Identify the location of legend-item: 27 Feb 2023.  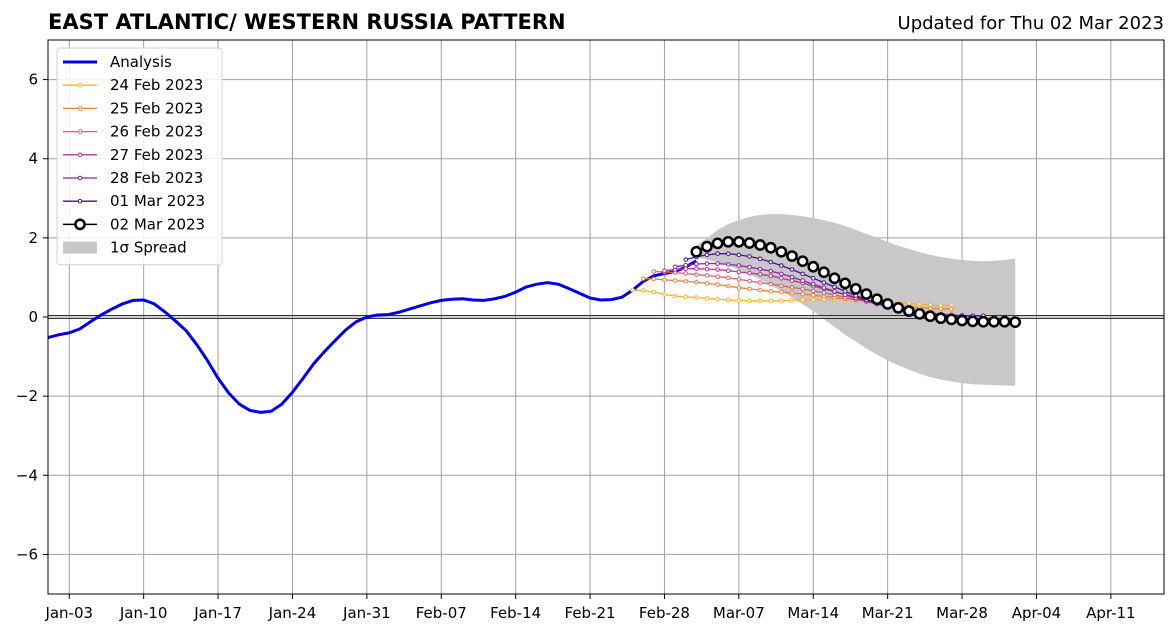
(133, 155).